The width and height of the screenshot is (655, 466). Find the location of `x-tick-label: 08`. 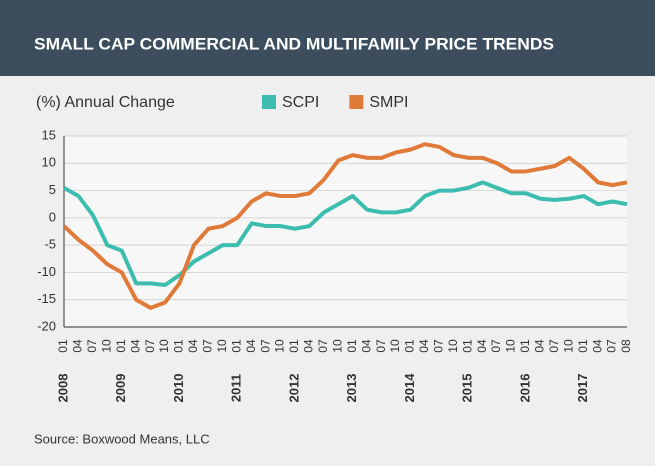

x-tick-label: 08 is located at coordinates (626, 346).